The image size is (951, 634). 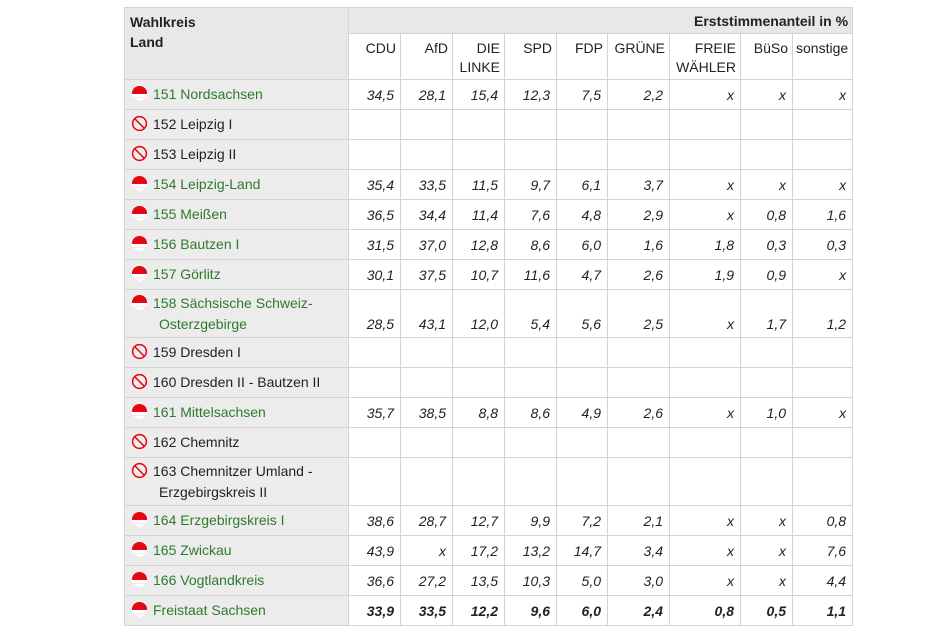 I want to click on district-cell: 158 Sächsische Schweiz- Osterzgebirge, so click(x=236, y=313).